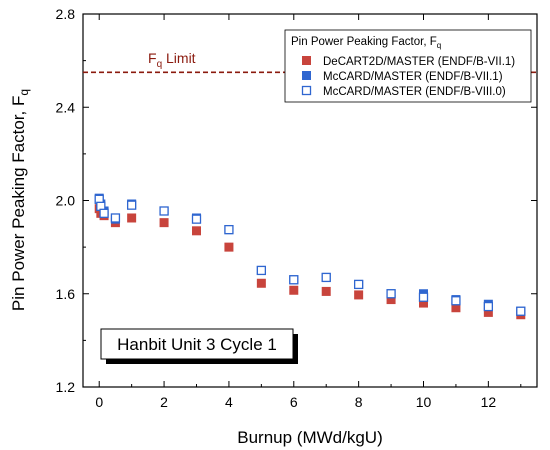  What do you see at coordinates (419, 62) in the screenshot?
I see `legend-label-decart: DeCART2D/MASTER (ENDF/B-VII.1)` at bounding box center [419, 62].